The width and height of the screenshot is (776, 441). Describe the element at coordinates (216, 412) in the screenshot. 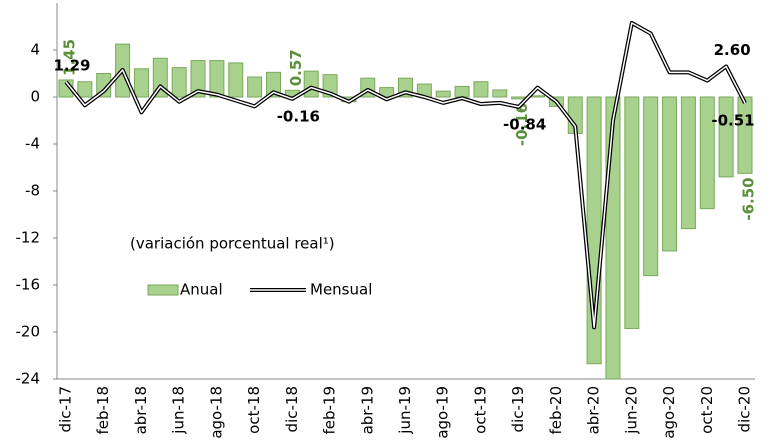

I see `x-tick-label: ago-18` at that location.